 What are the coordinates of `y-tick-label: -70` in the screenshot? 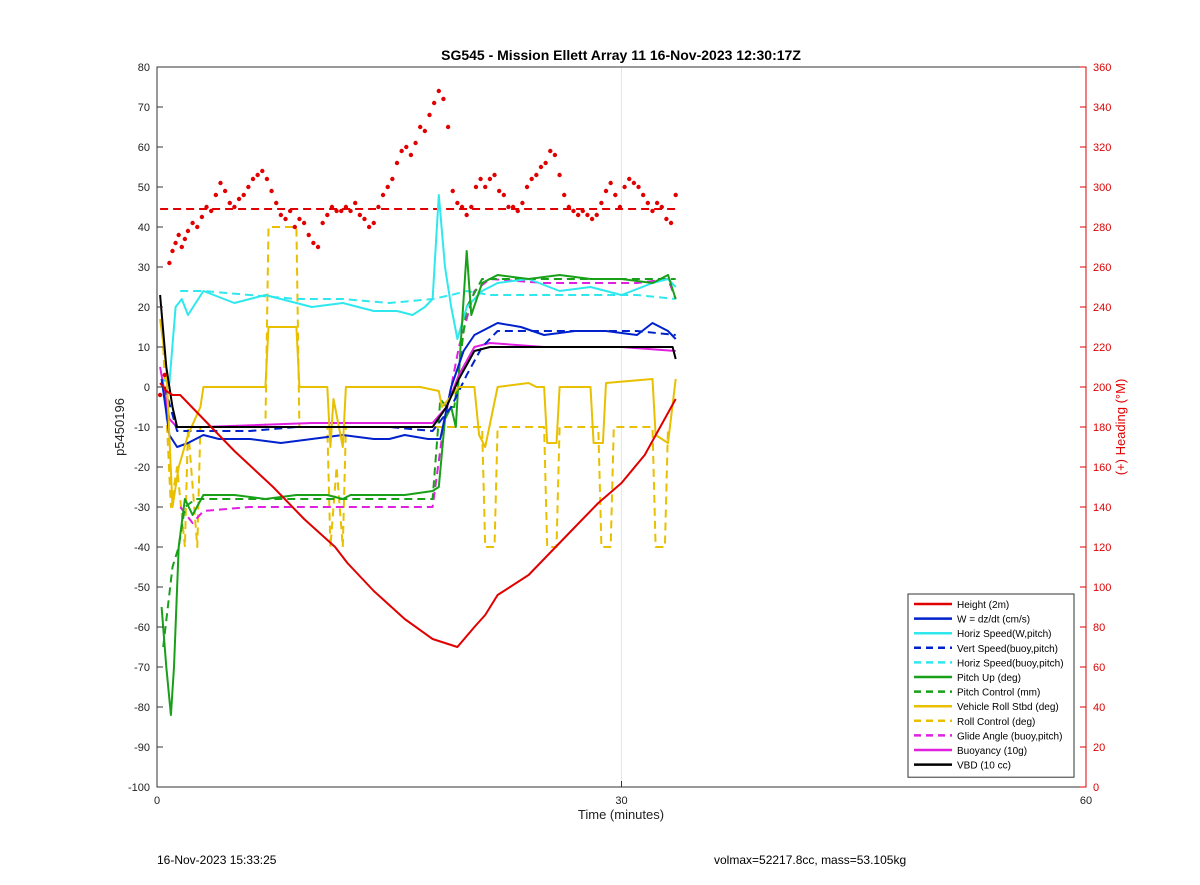 It's located at (142, 668).